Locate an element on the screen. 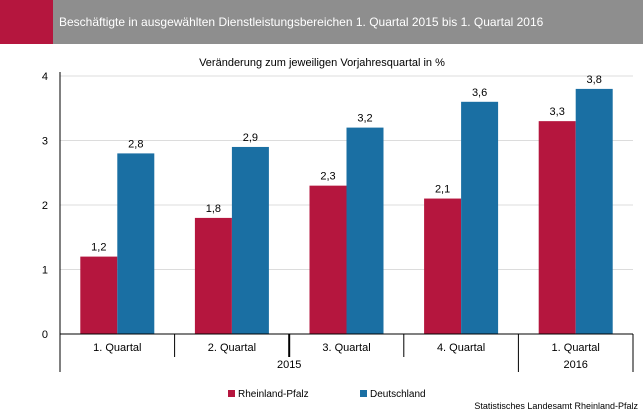 Image resolution: width=643 pixels, height=415 pixels. legend-label: Rheinland-Pfalz is located at coordinates (273, 394).